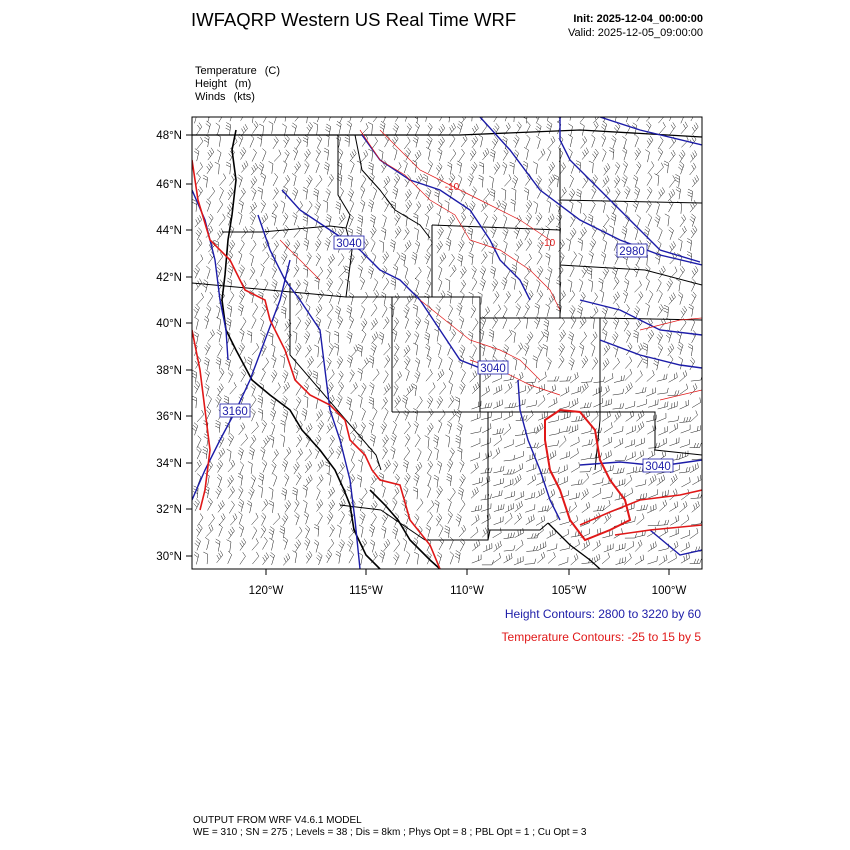 The width and height of the screenshot is (850, 850). What do you see at coordinates (169, 371) in the screenshot?
I see `lat-tick-label: 38°N` at bounding box center [169, 371].